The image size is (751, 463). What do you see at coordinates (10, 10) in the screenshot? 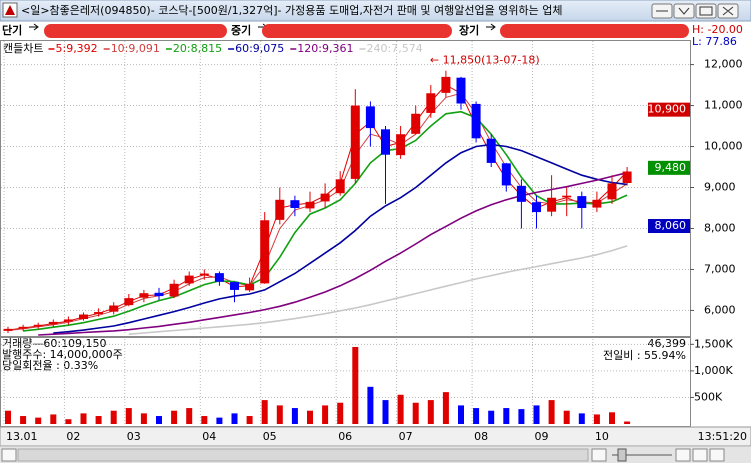
I see `window-icon-glyph` at bounding box center [10, 10].